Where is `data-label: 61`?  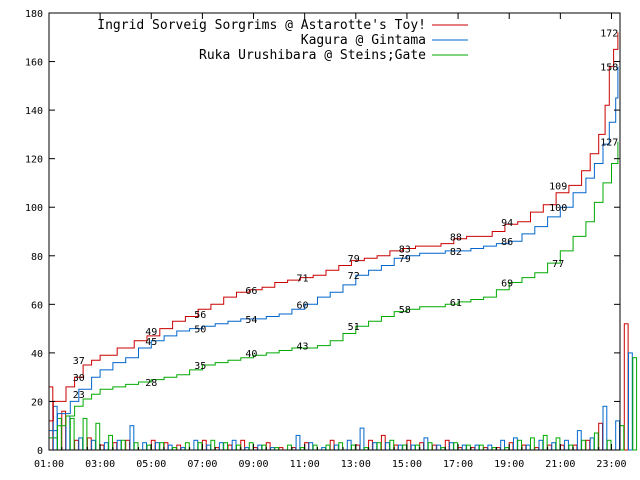 data-label: 61 is located at coordinates (456, 303).